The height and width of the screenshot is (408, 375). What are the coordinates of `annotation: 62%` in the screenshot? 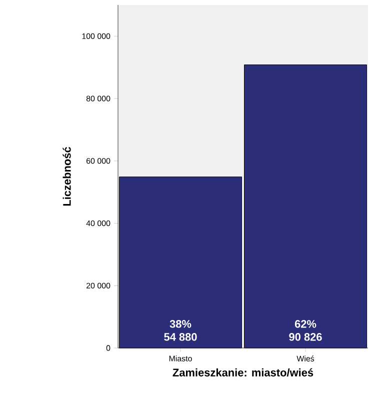 It's located at (305, 324).